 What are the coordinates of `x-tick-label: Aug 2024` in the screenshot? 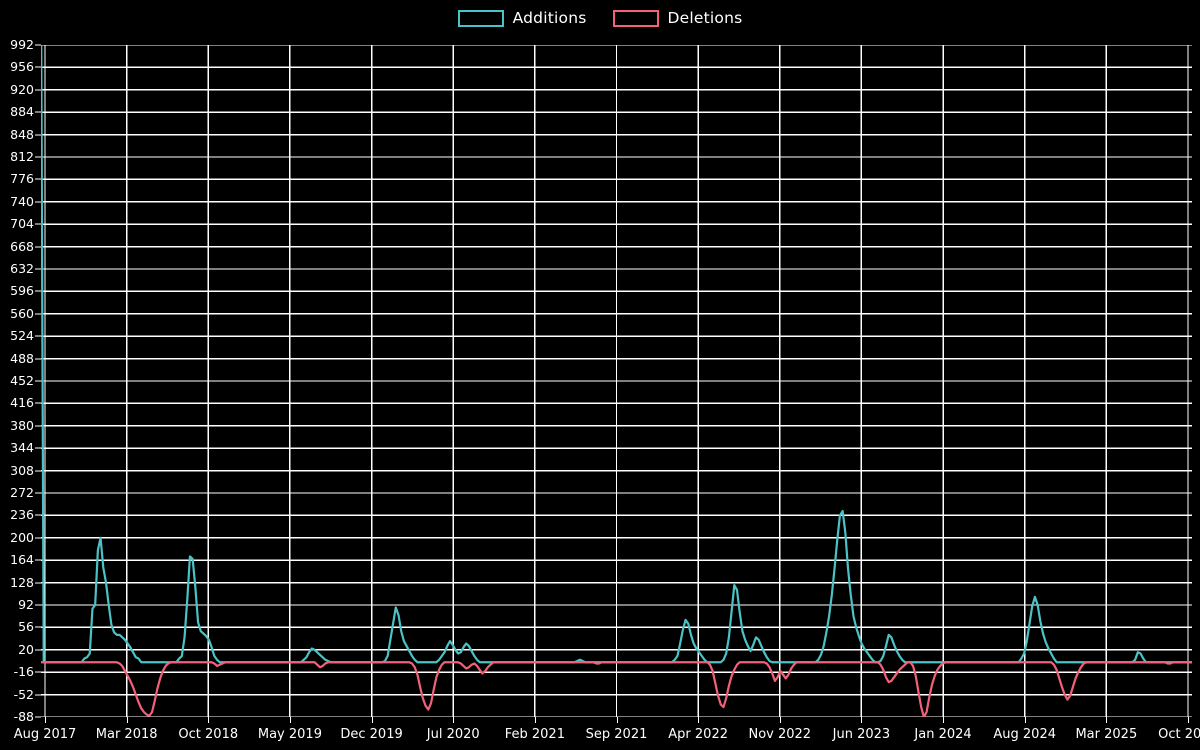 It's located at (1025, 734).